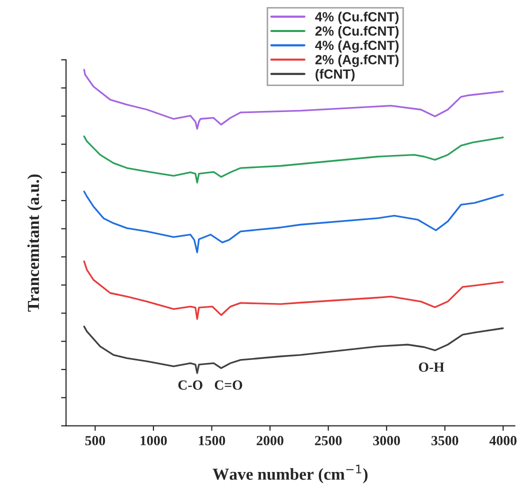  I want to click on legend-label: 2% (Ag.fCNT), so click(357, 61).